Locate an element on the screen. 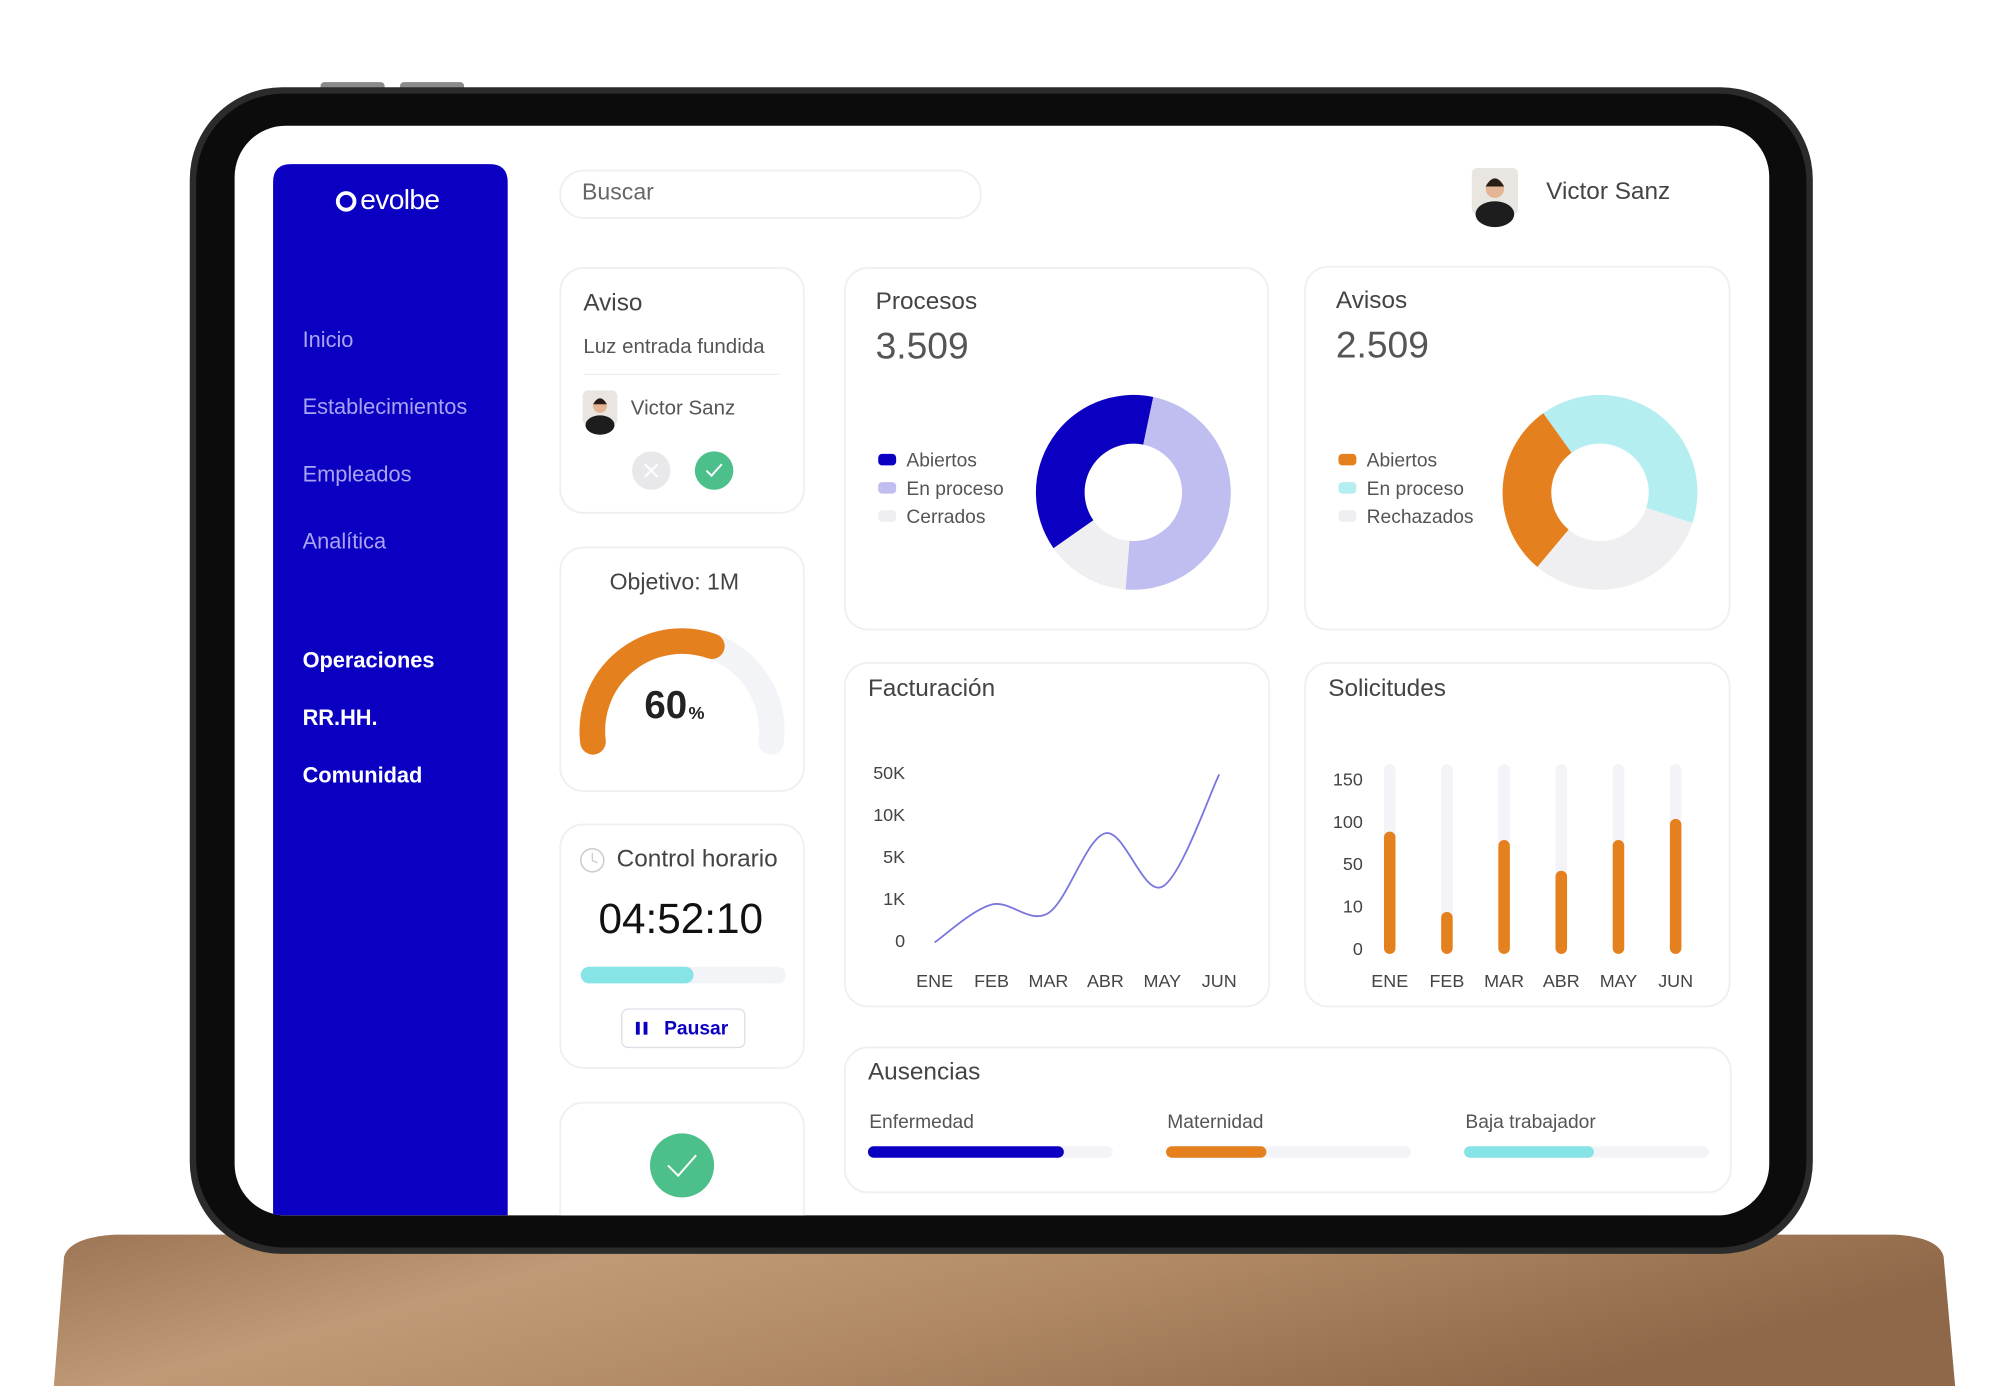  pause-label: Pausar is located at coordinates (696, 1029).